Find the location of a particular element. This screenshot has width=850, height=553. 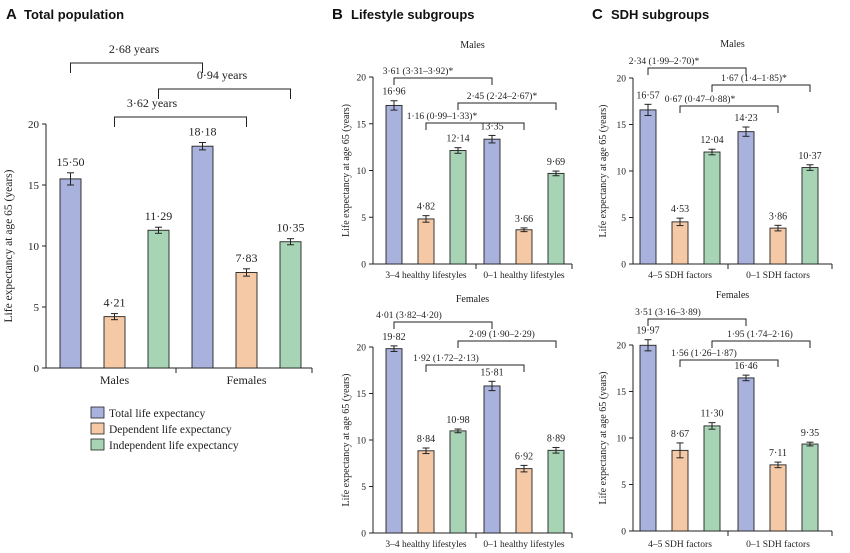

legend-label-dependent: Dependent life expectancy is located at coordinates (170, 430).